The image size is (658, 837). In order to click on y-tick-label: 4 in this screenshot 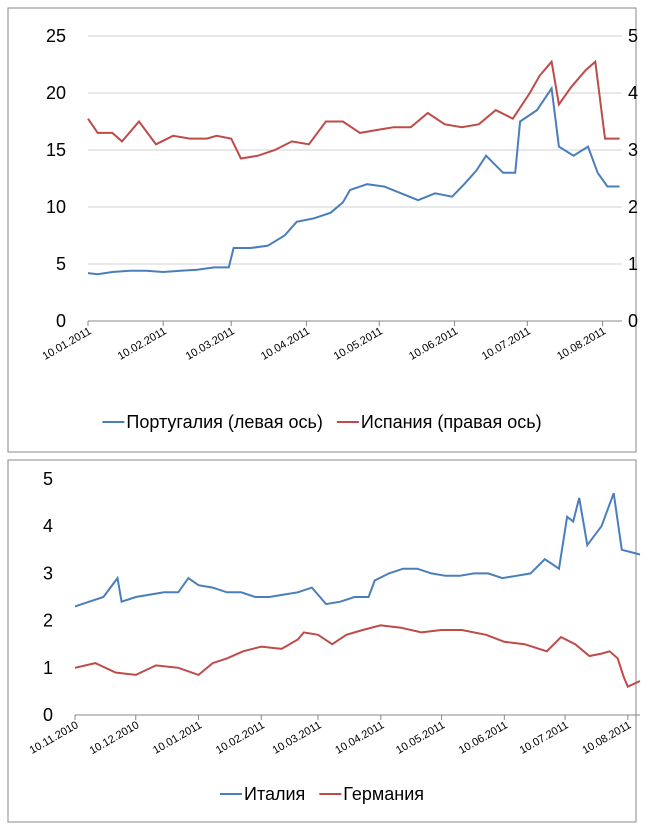, I will do `click(48, 526)`.